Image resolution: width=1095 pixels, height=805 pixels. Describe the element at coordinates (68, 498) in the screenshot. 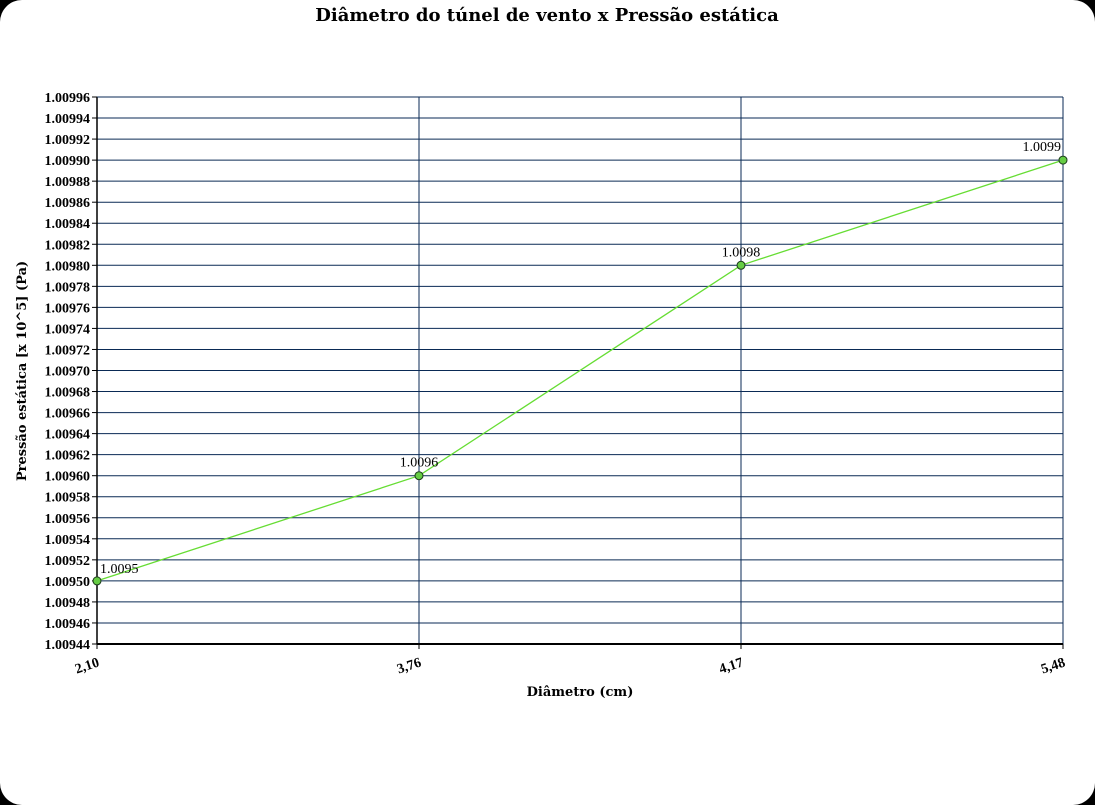

I see `y-tick-label: 1.00958` at that location.